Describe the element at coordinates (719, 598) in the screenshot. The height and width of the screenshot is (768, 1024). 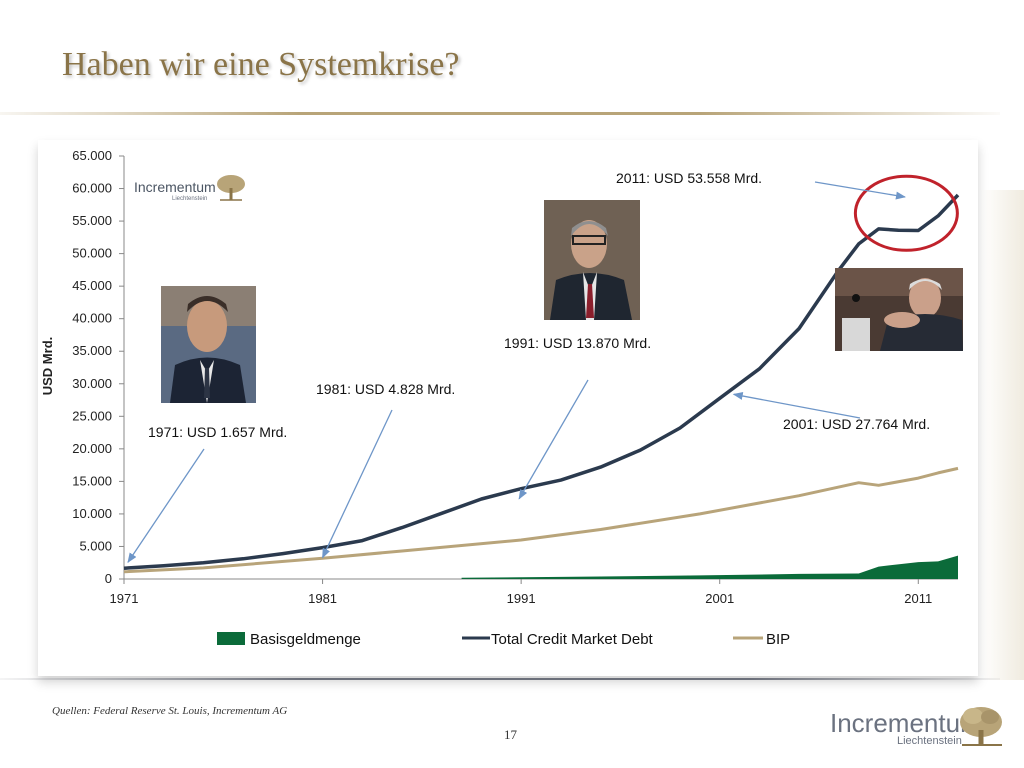
I see `x-tick-label: 2001` at that location.